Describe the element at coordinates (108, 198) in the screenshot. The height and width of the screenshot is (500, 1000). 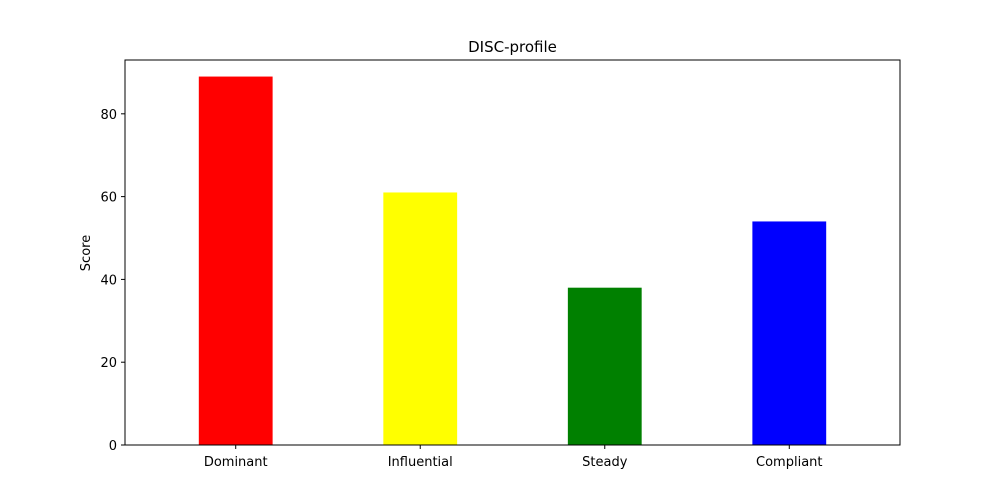
I see `y-tick-label: 60` at that location.